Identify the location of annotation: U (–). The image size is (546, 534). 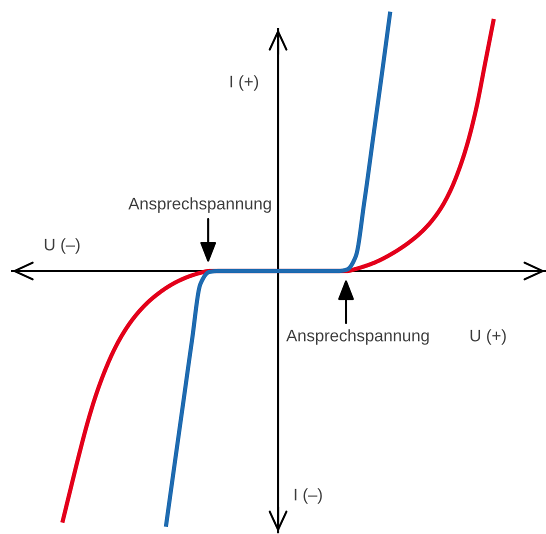
(62, 246).